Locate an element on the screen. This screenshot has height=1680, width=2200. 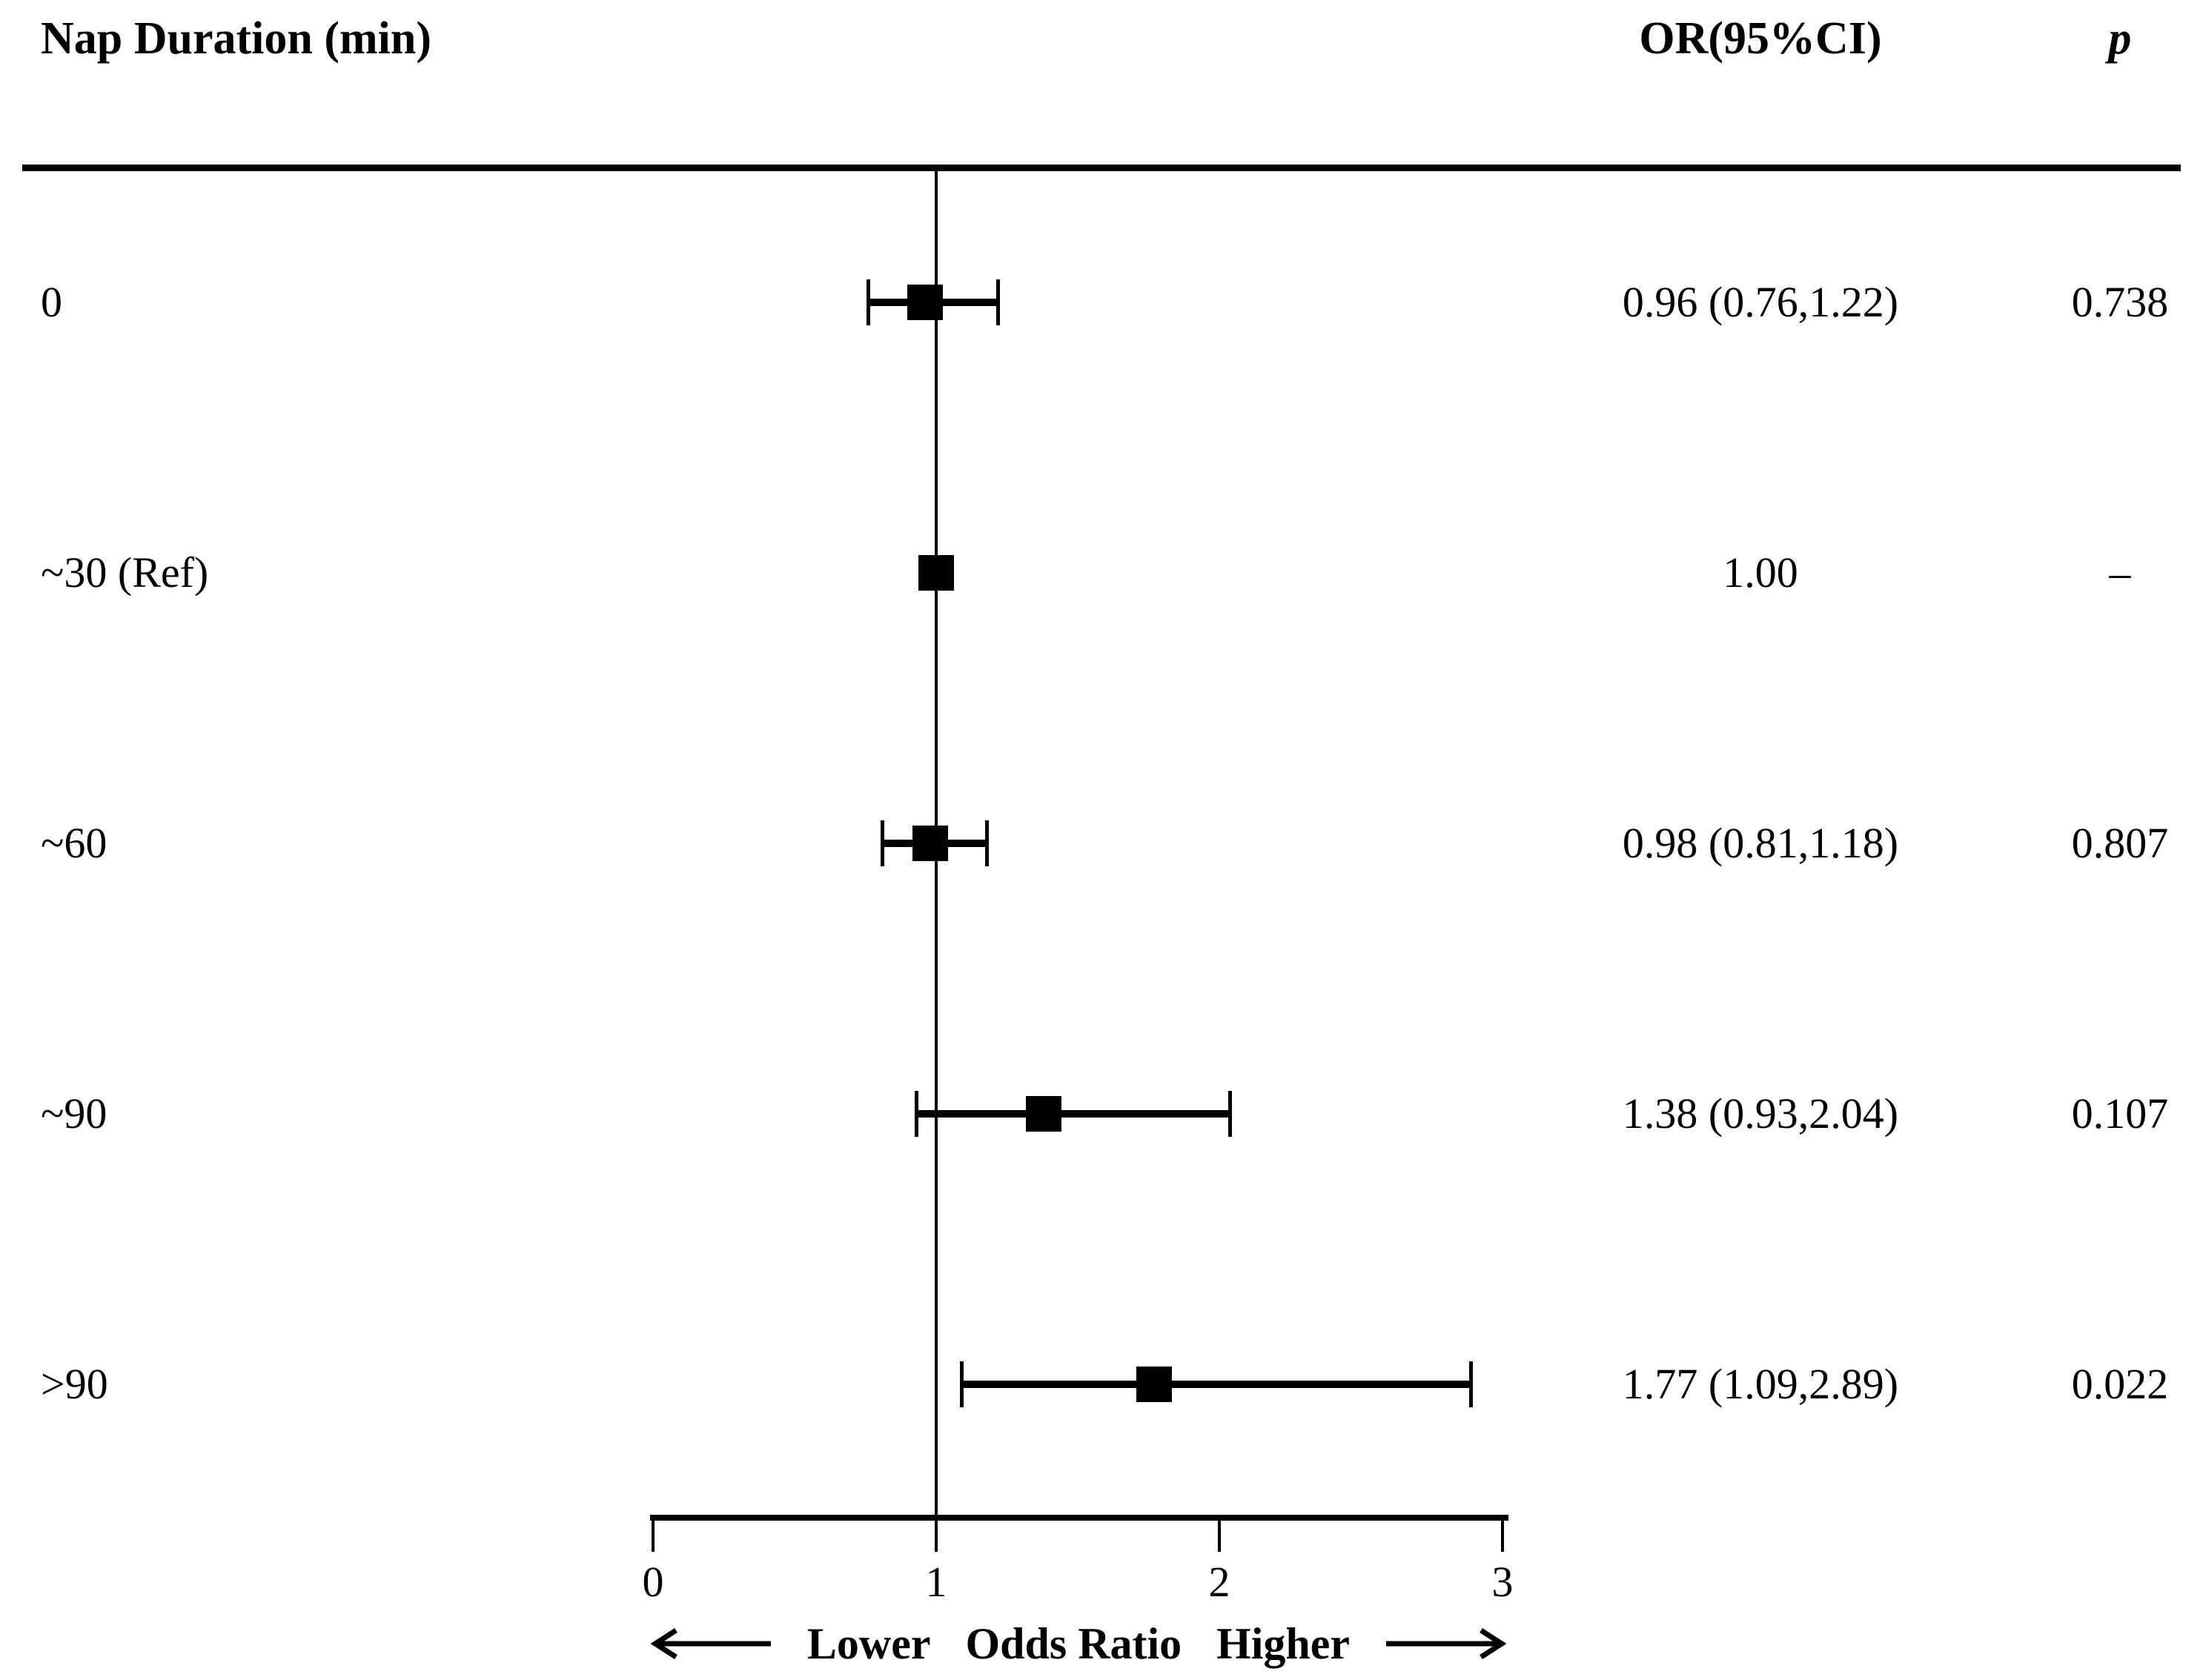
axis-tick-label: 1 is located at coordinates (936, 1582).